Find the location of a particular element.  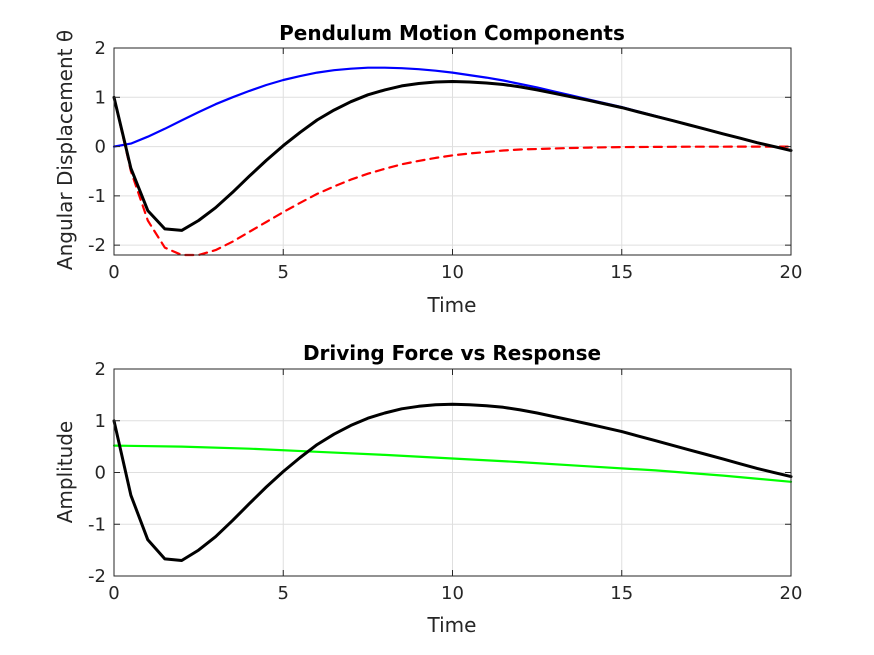

top-plot-ytick-label: 2 is located at coordinates (100, 48).